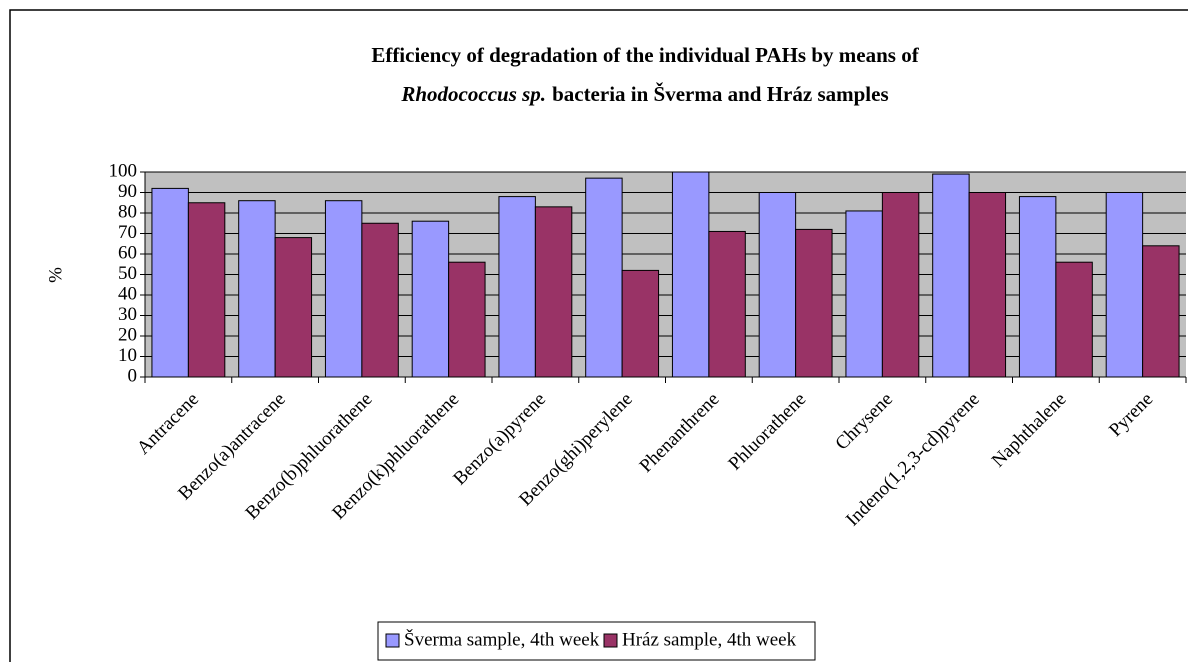 The width and height of the screenshot is (1188, 662). Describe the element at coordinates (127, 355) in the screenshot. I see `y-tick-label: 10` at that location.